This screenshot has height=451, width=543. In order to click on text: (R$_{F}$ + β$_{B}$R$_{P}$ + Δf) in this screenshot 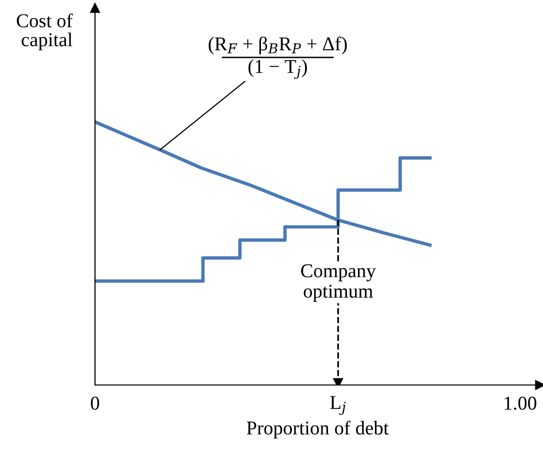, I will do `click(277, 45)`.